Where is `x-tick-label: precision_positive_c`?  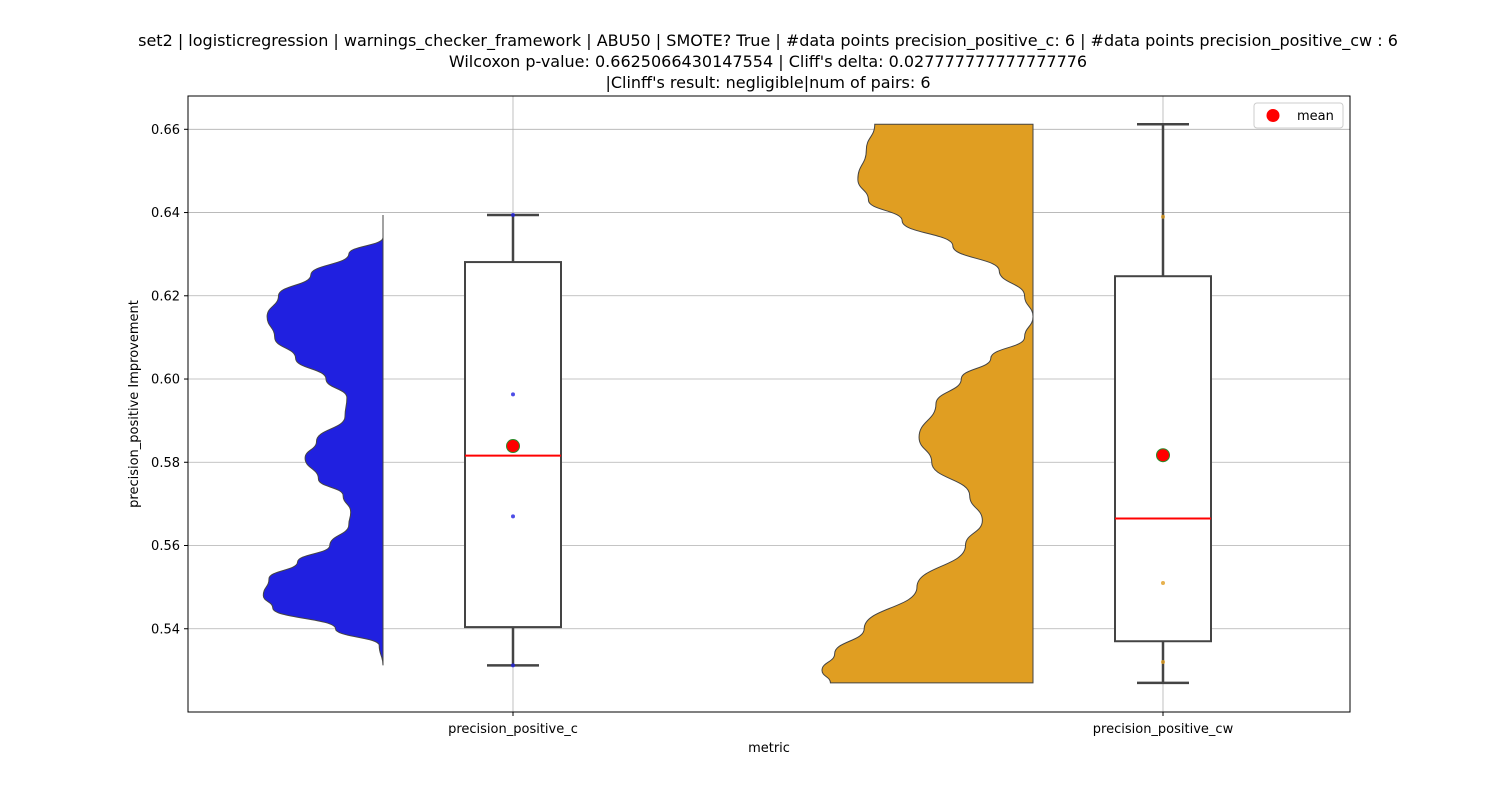
x-tick-label: precision_positive_c is located at coordinates (513, 729).